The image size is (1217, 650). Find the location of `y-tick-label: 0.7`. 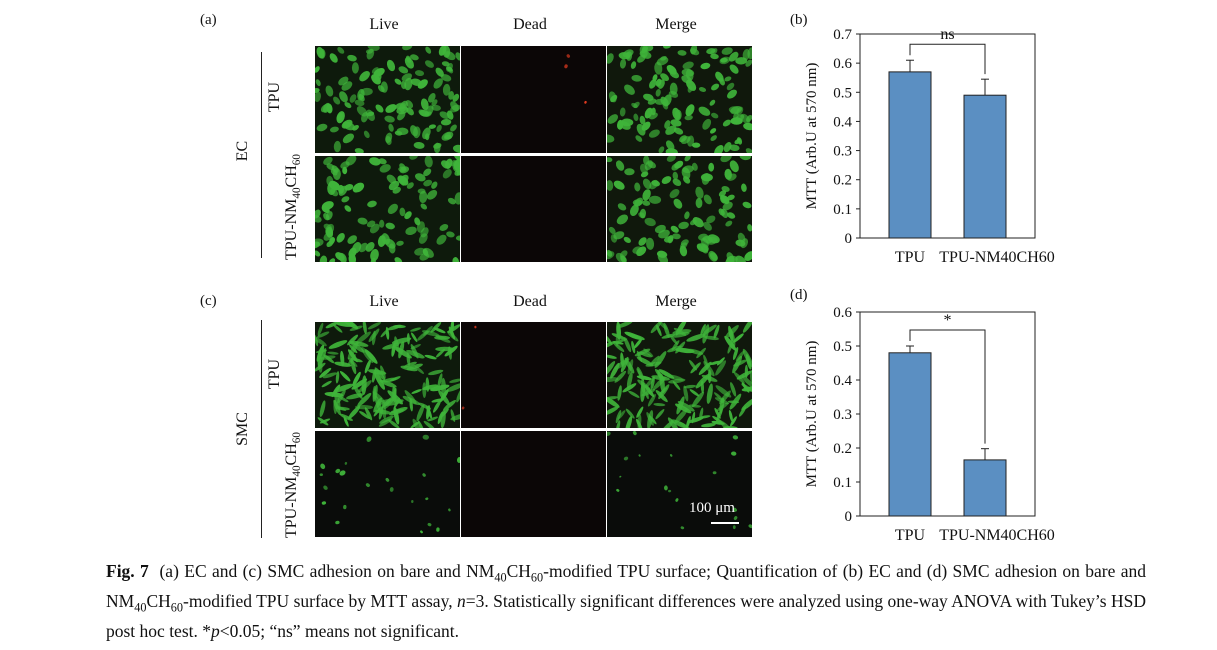

y-tick-label: 0.7 is located at coordinates (842, 35).